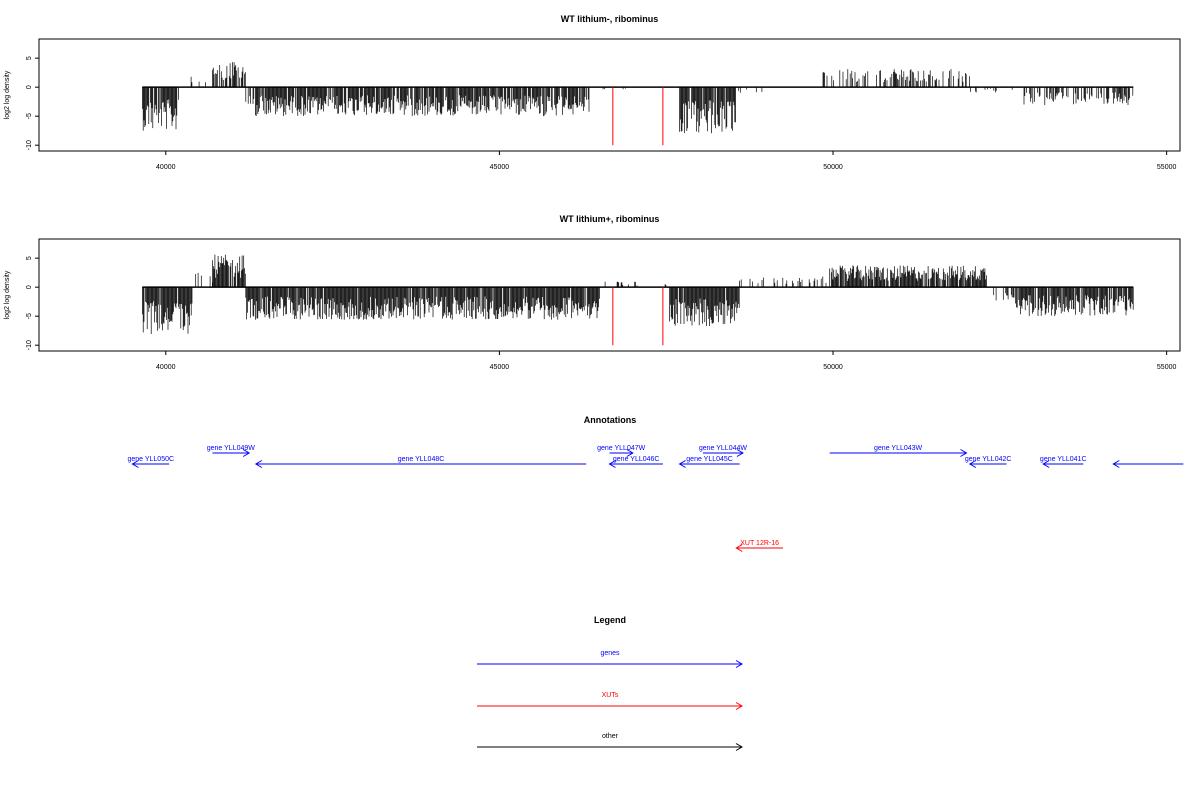 This screenshot has height=800, width=1200. Describe the element at coordinates (610, 664) in the screenshot. I see `legend-arrow-genes` at that location.